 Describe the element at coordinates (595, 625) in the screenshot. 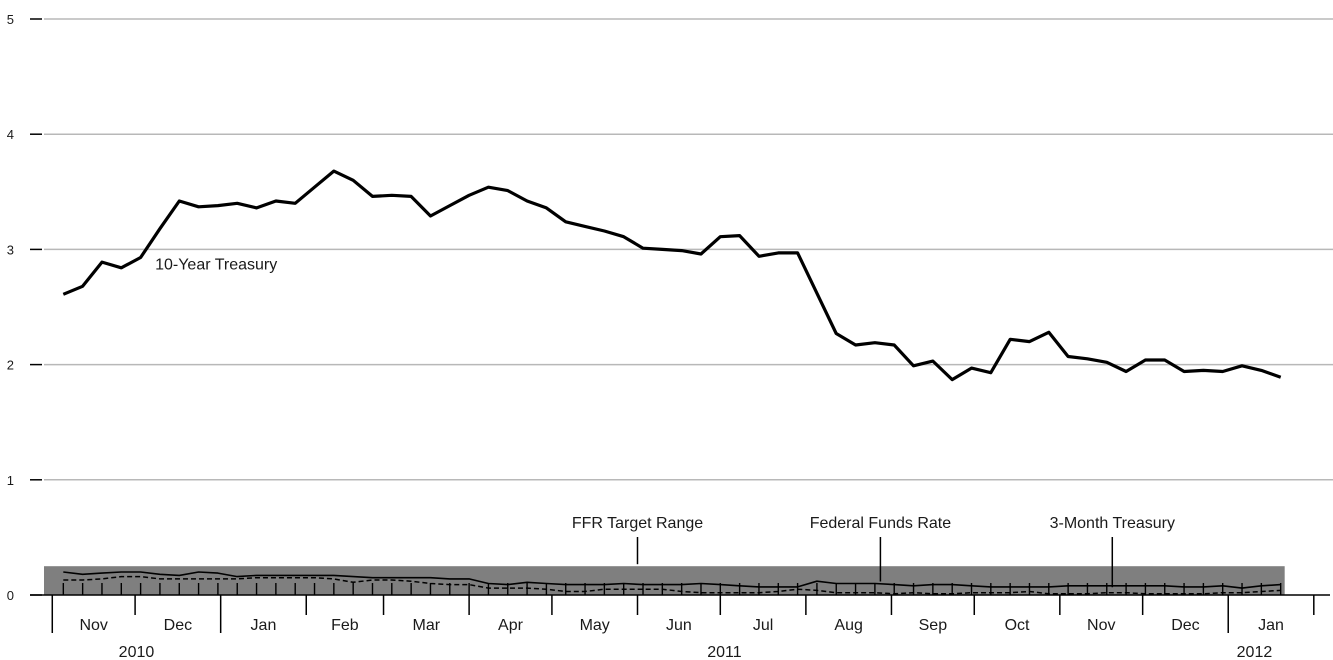

I see `month-label: May` at that location.